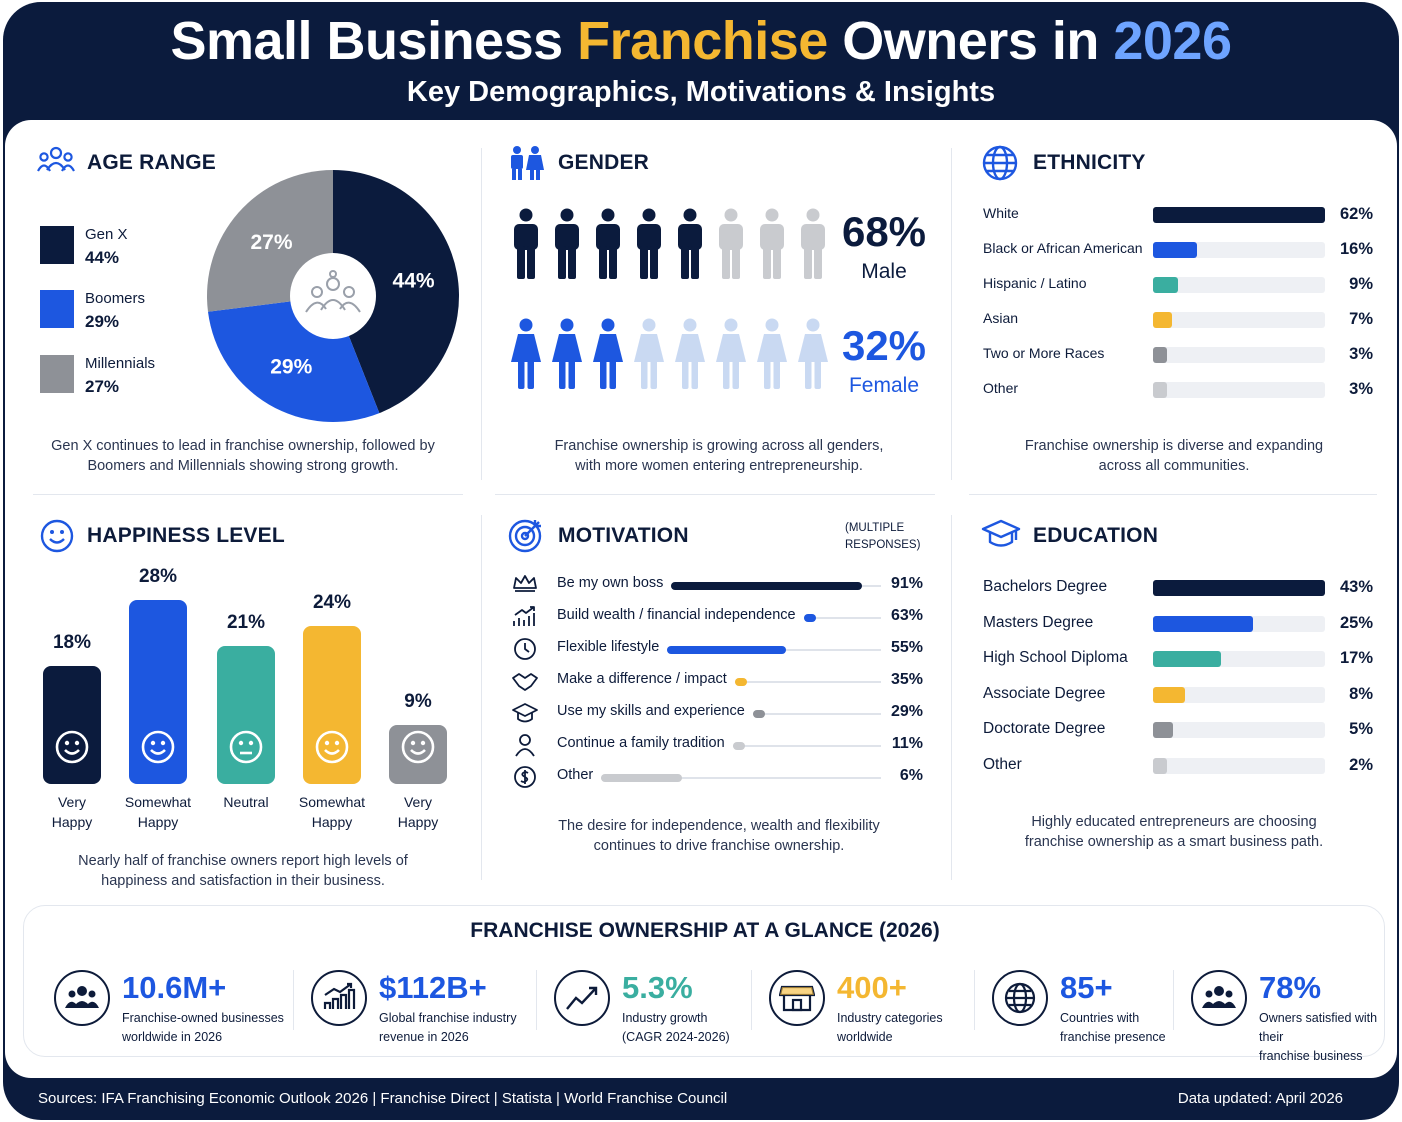 The image size is (1402, 1122). What do you see at coordinates (705, 930) in the screenshot?
I see `glance-title: FRANCHISE OWNERSHIP AT A GLANCE (2026)` at bounding box center [705, 930].